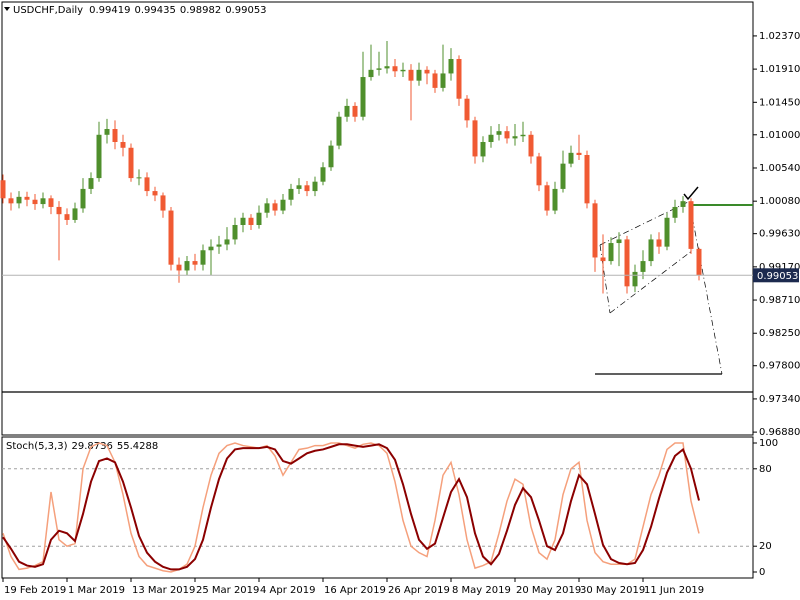 Image resolution: width=800 pixels, height=600 pixels. What do you see at coordinates (37, 446) in the screenshot?
I see `indicator-name: Stoch(5,3,3)` at bounding box center [37, 446].